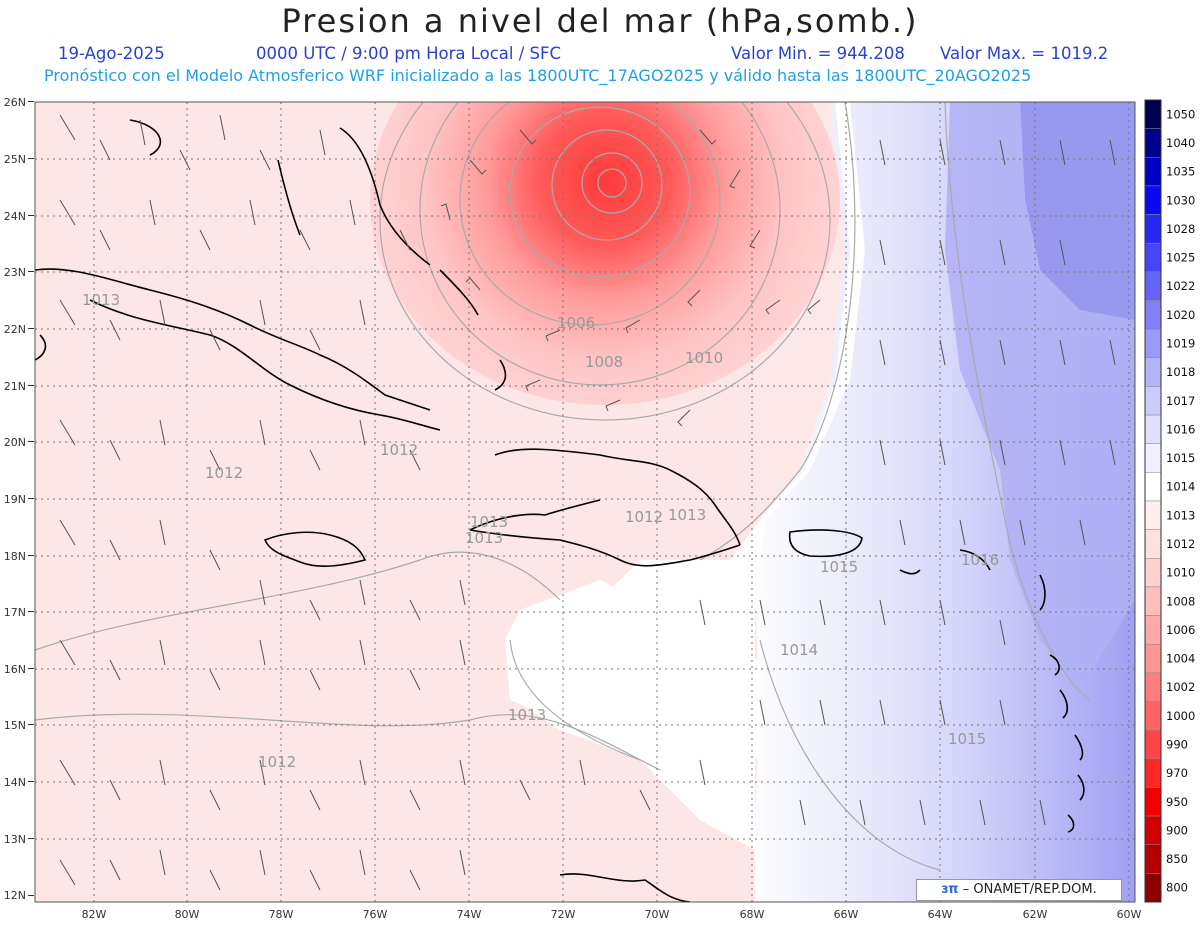 The width and height of the screenshot is (1200, 927). Describe the element at coordinates (15, 782) in the screenshot. I see `lat-label: 14N` at that location.